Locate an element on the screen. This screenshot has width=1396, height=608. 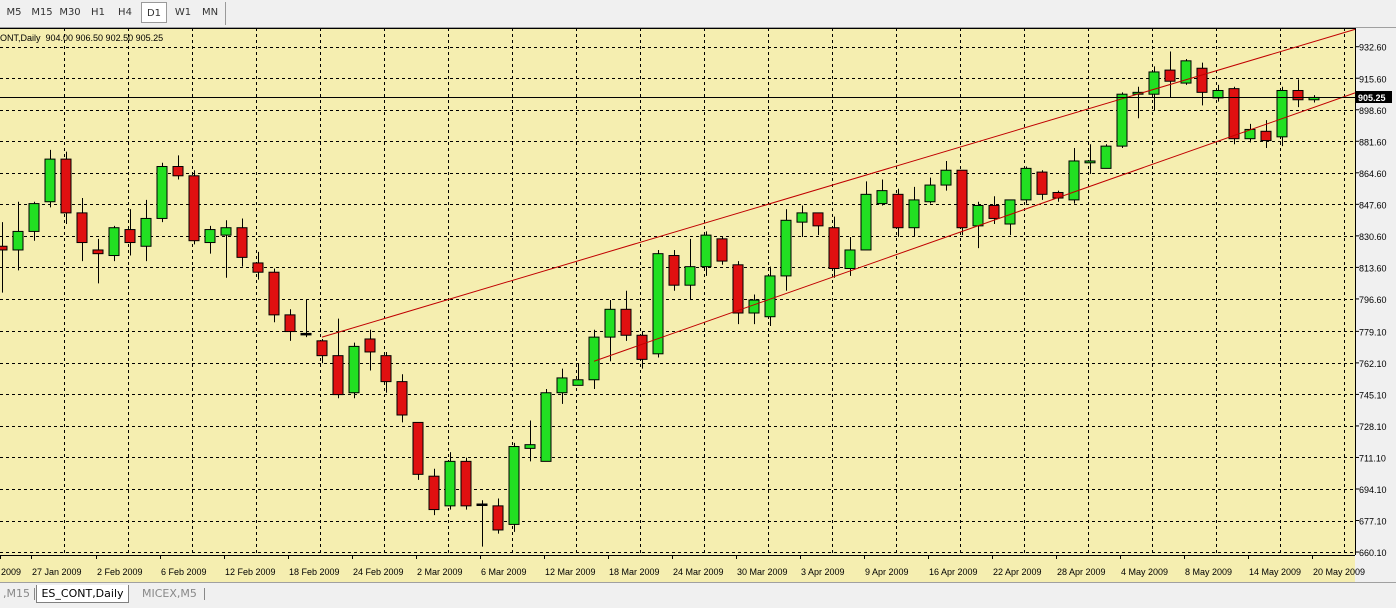
y-axis-tick-label: 779.10 is located at coordinates (1373, 332).